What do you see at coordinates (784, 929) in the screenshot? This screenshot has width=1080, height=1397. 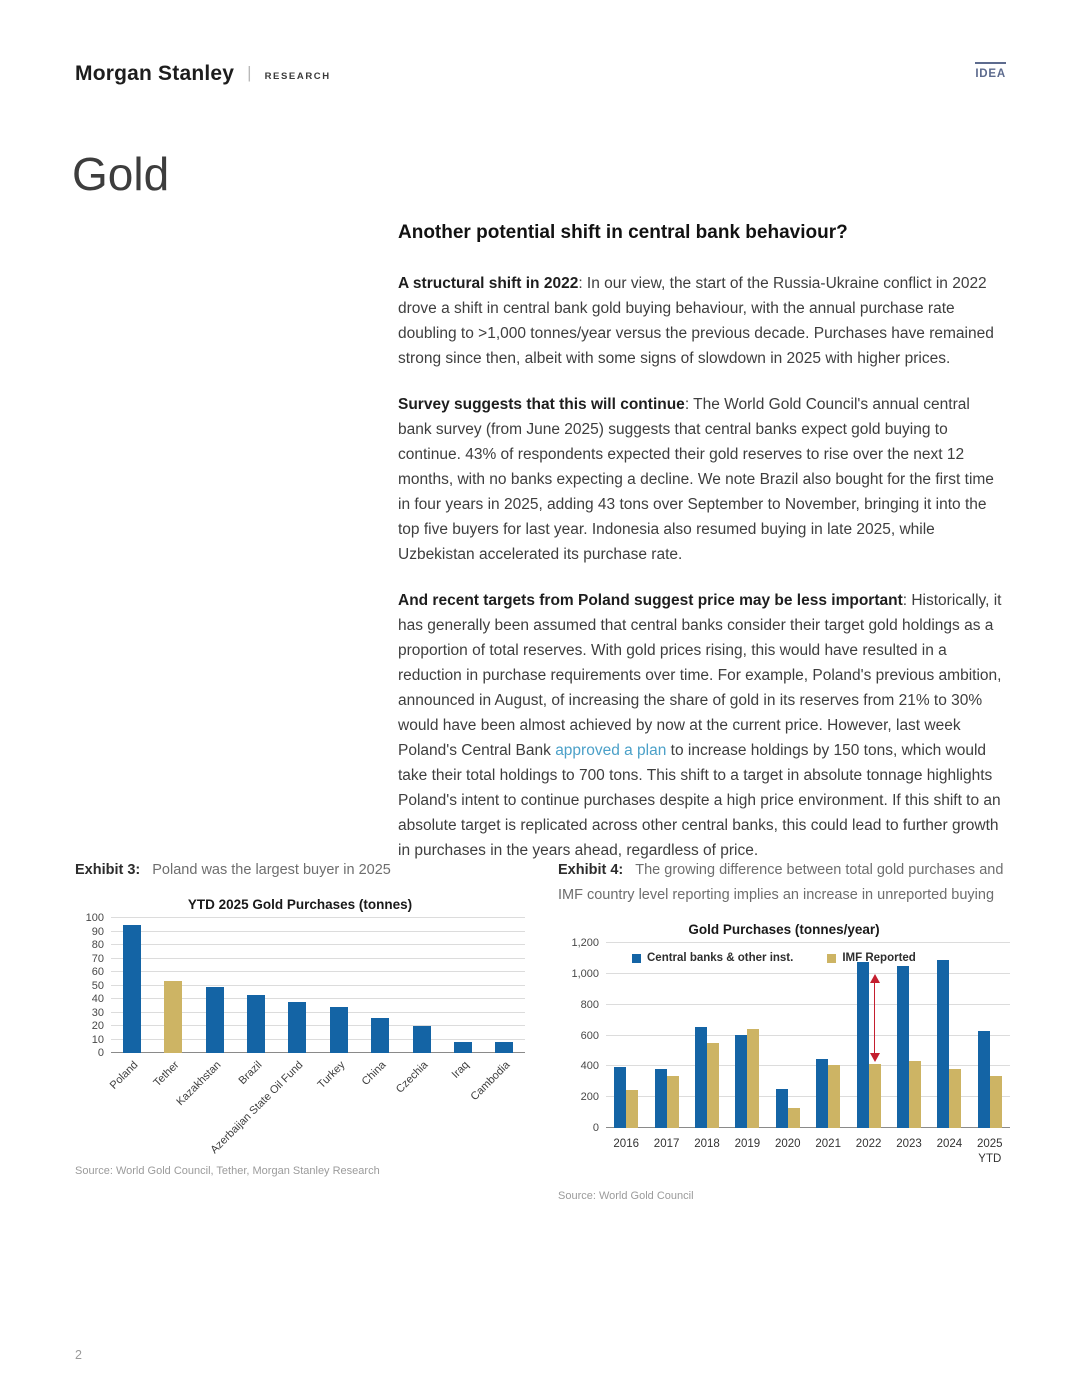 I see `chart-title: Gold Purchases (tonnes/year)` at bounding box center [784, 929].